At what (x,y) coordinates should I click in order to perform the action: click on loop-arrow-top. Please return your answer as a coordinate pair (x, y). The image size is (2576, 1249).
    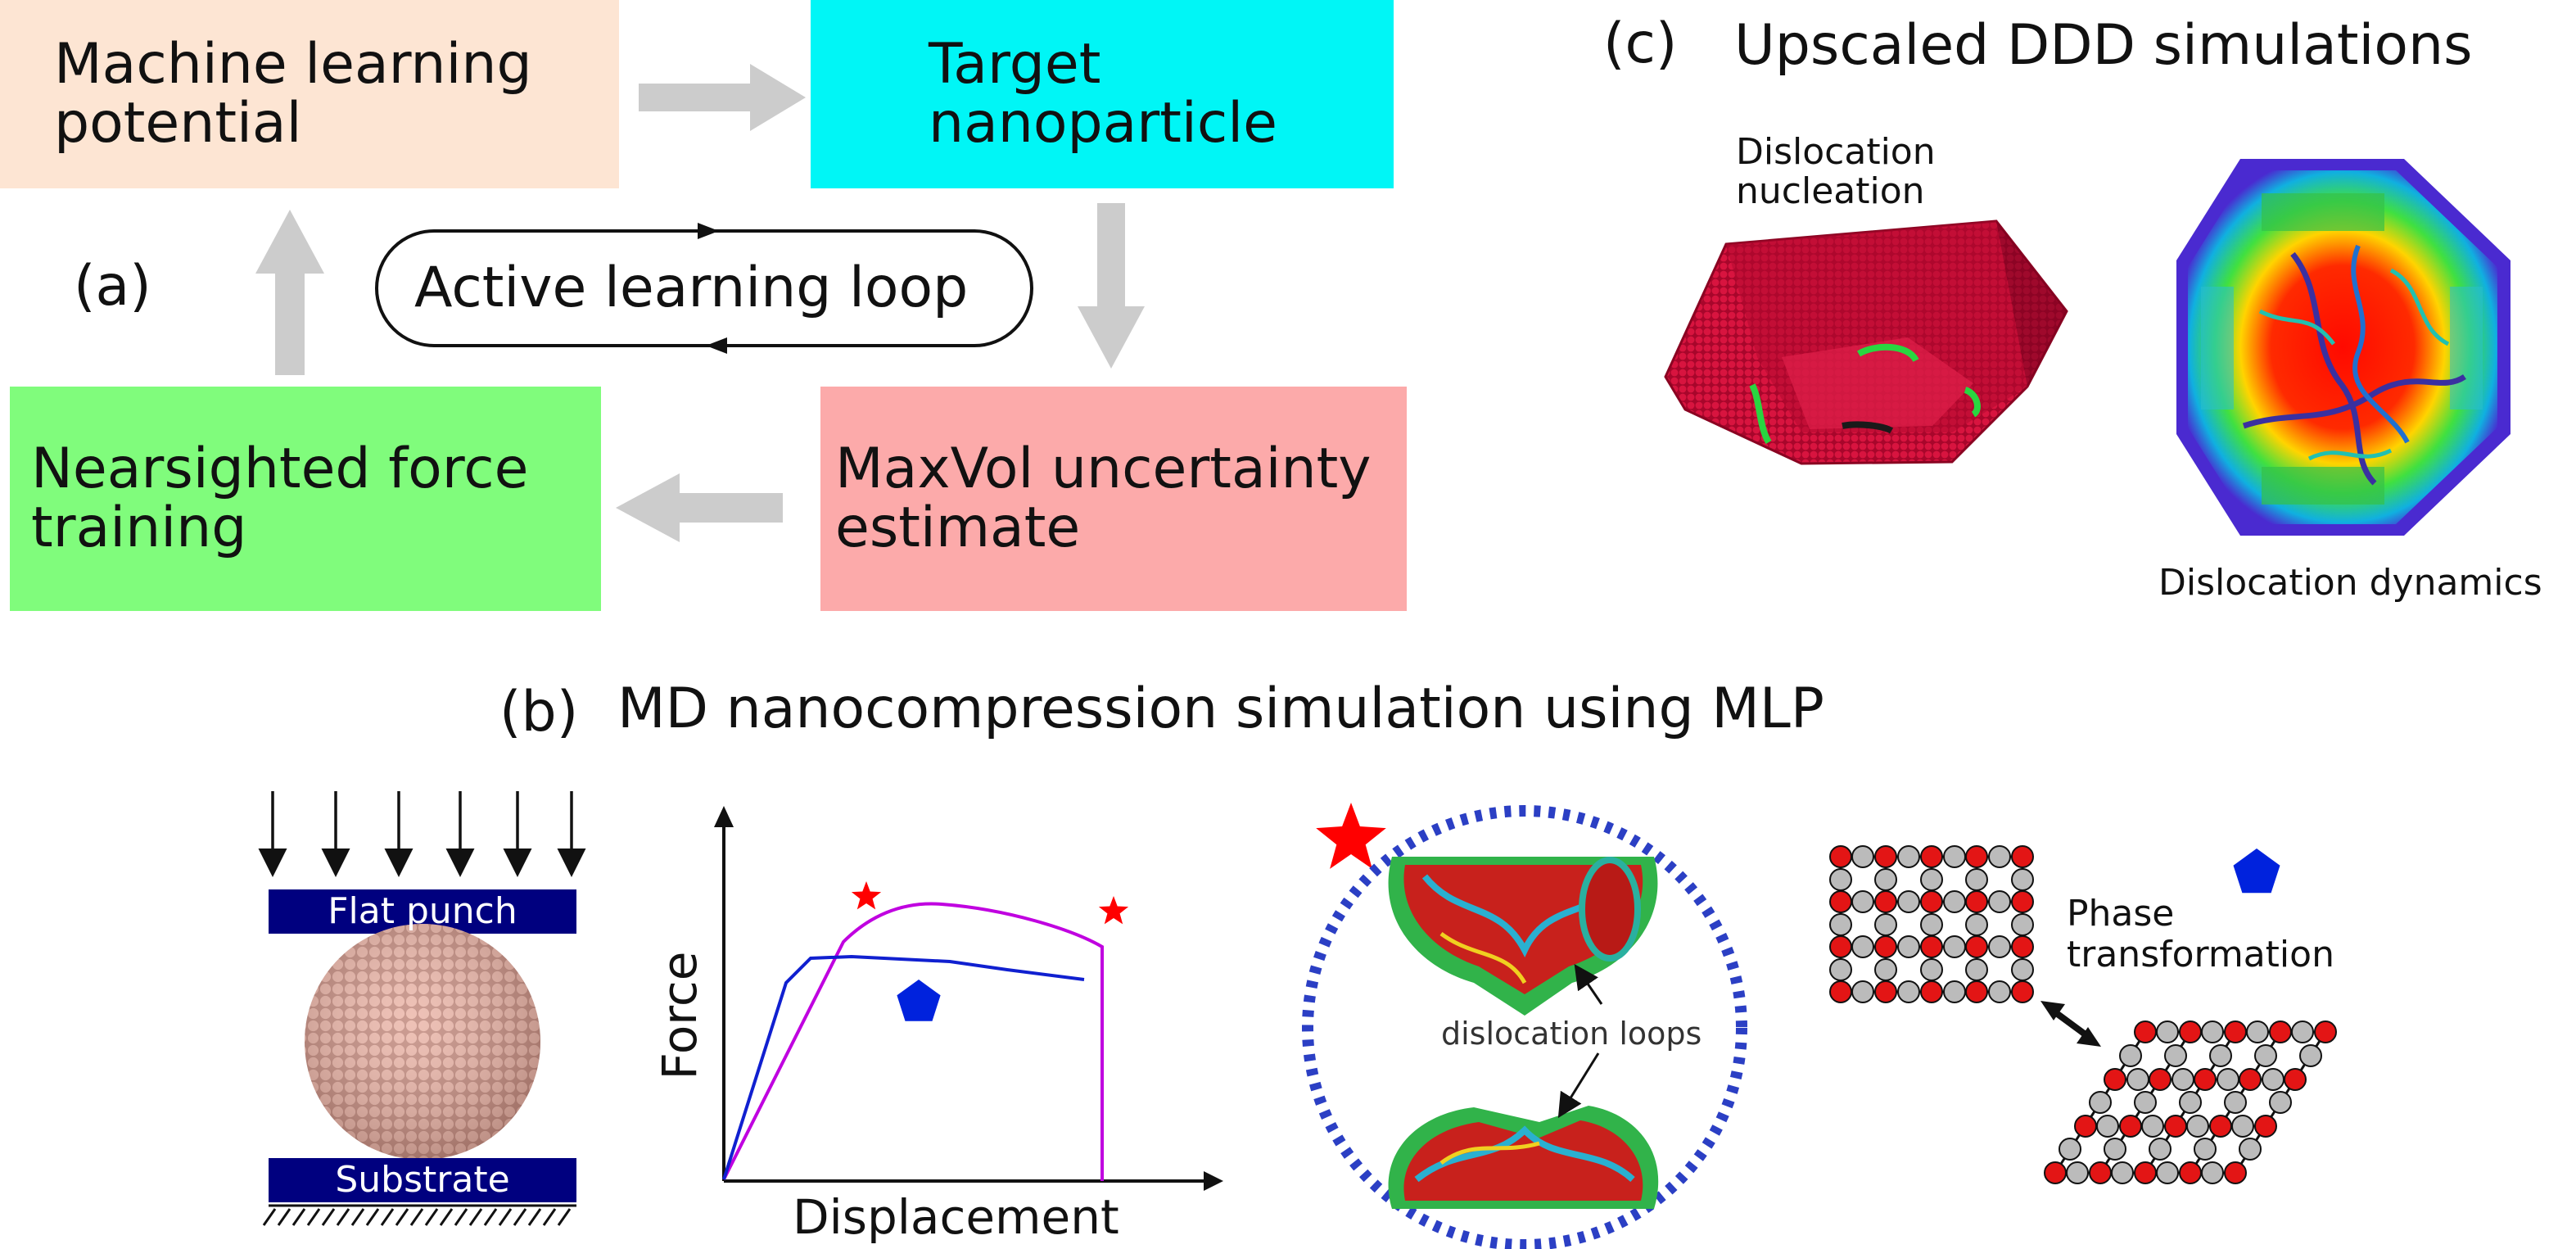
    Looking at the image, I should click on (708, 231).